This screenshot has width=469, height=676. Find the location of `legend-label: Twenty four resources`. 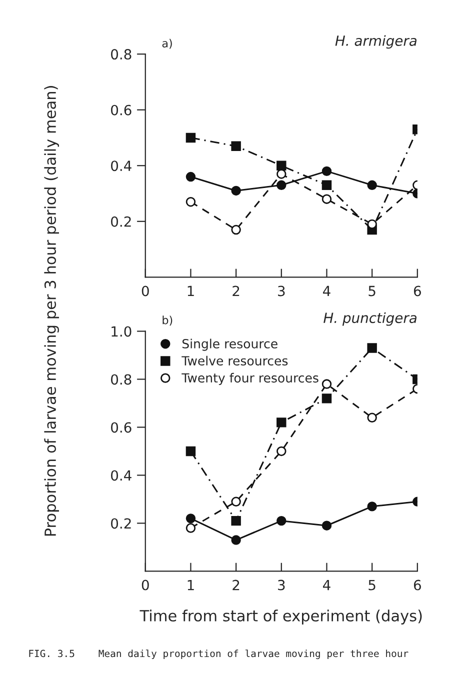

legend-label: Twenty four resources is located at coordinates (250, 379).